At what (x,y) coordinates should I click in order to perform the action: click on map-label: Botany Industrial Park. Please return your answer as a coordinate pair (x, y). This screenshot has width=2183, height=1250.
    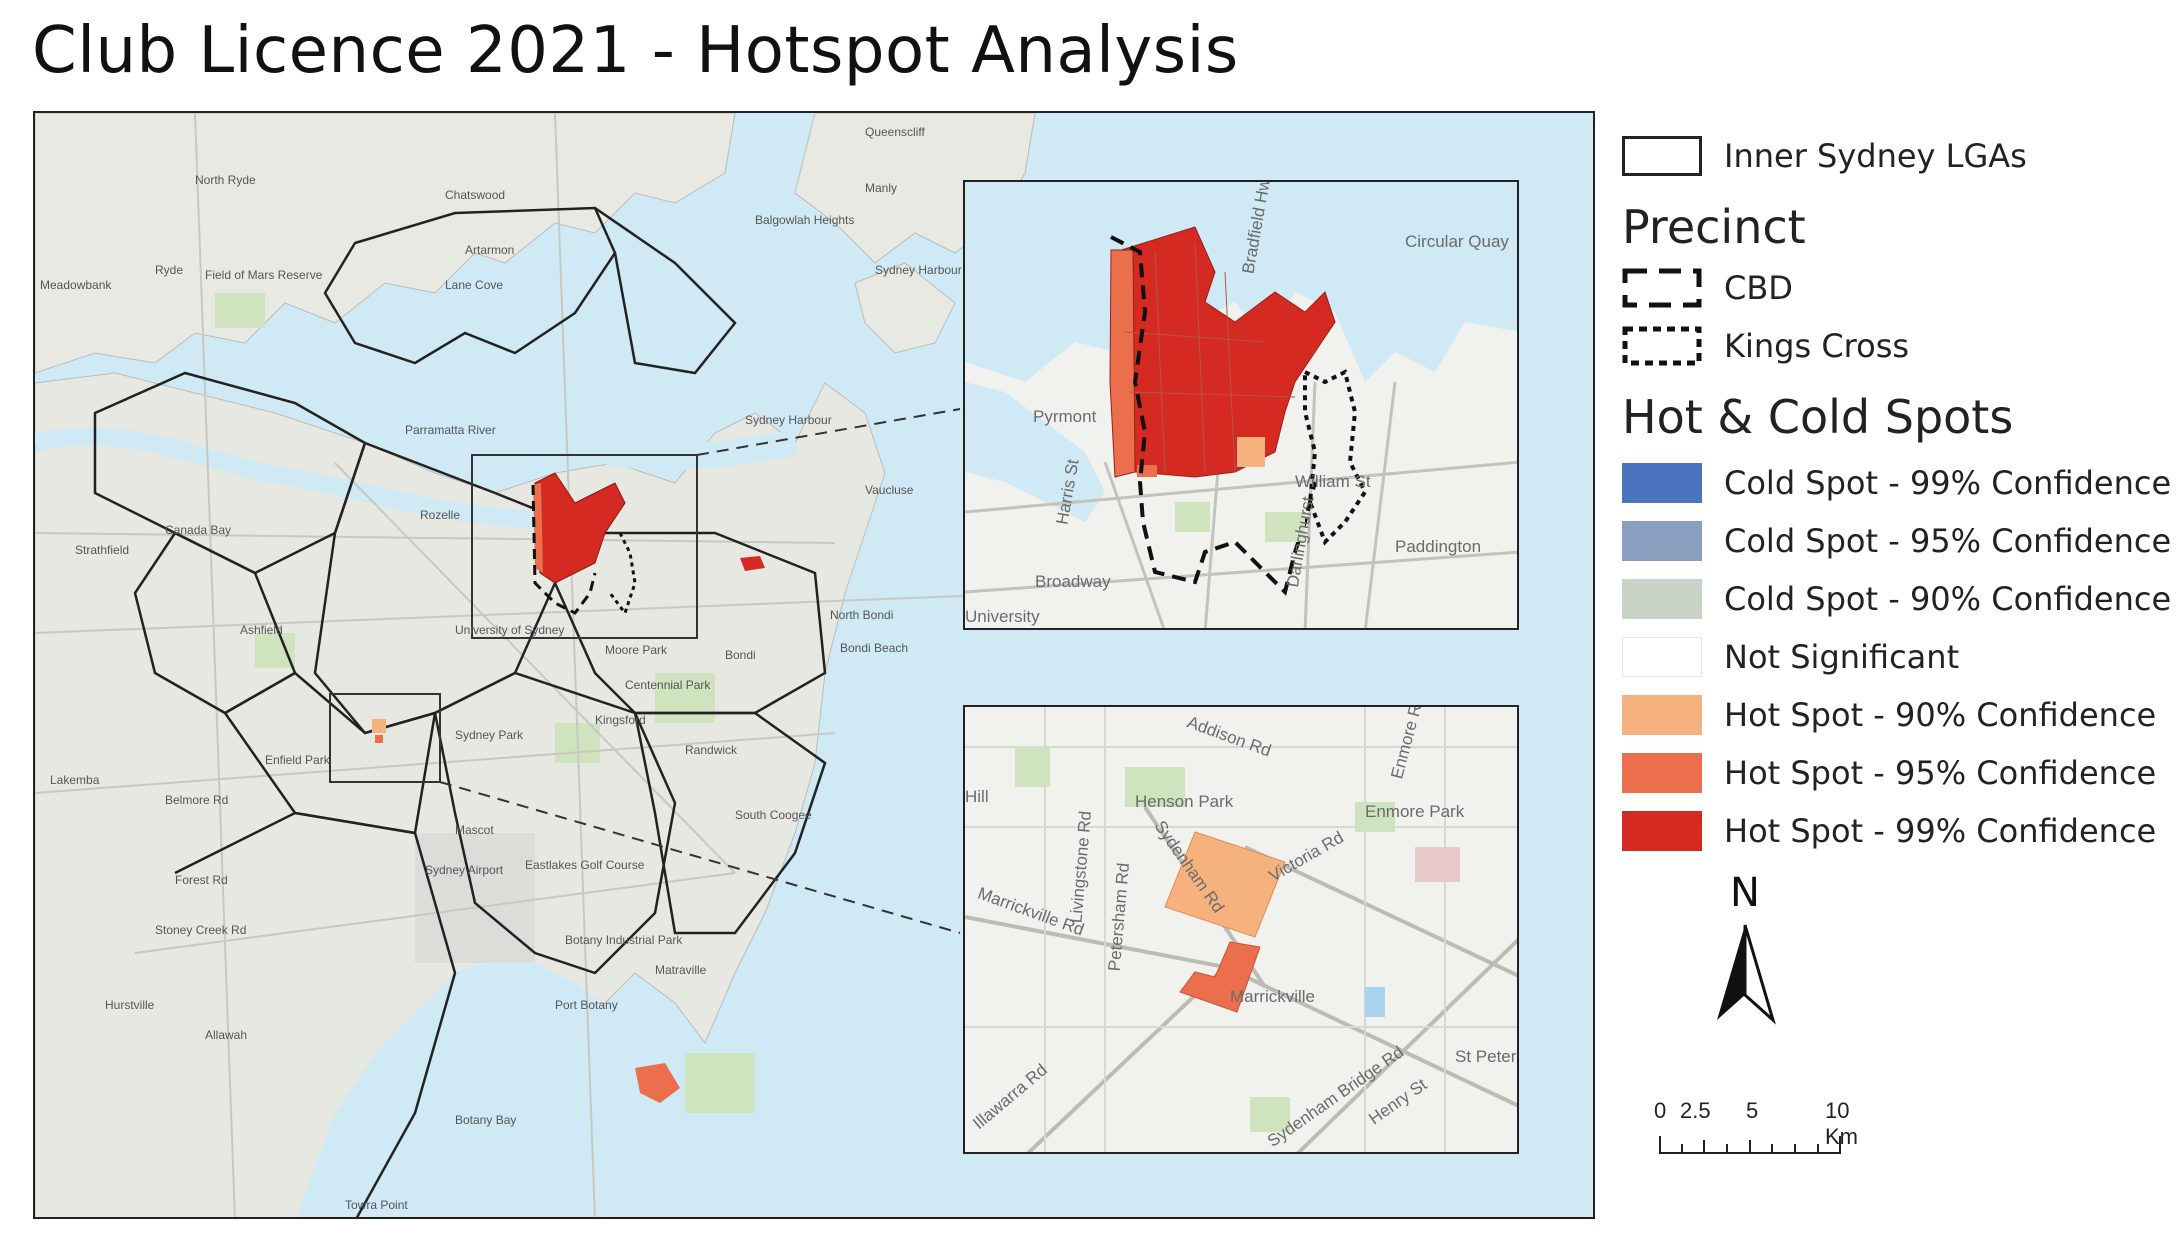
    Looking at the image, I should click on (624, 940).